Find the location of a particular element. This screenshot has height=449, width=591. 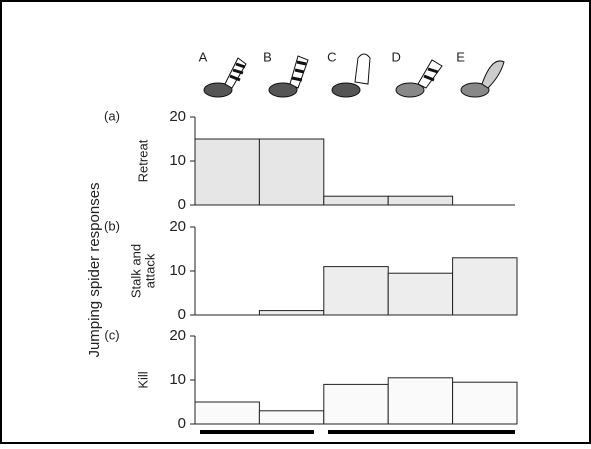

figure-y-label: Jumping spider responses is located at coordinates (94, 269).